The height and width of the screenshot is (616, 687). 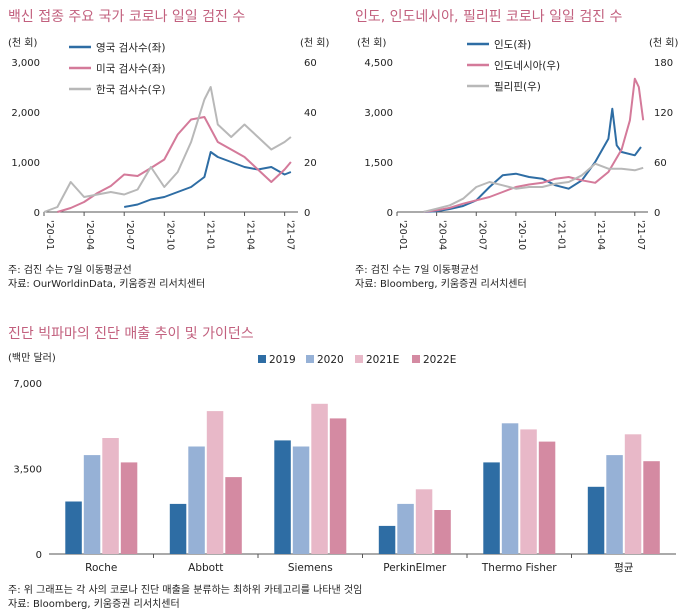 What do you see at coordinates (89, 235) in the screenshot?
I see `panel1-x-tick-label: '20-04` at bounding box center [89, 235].